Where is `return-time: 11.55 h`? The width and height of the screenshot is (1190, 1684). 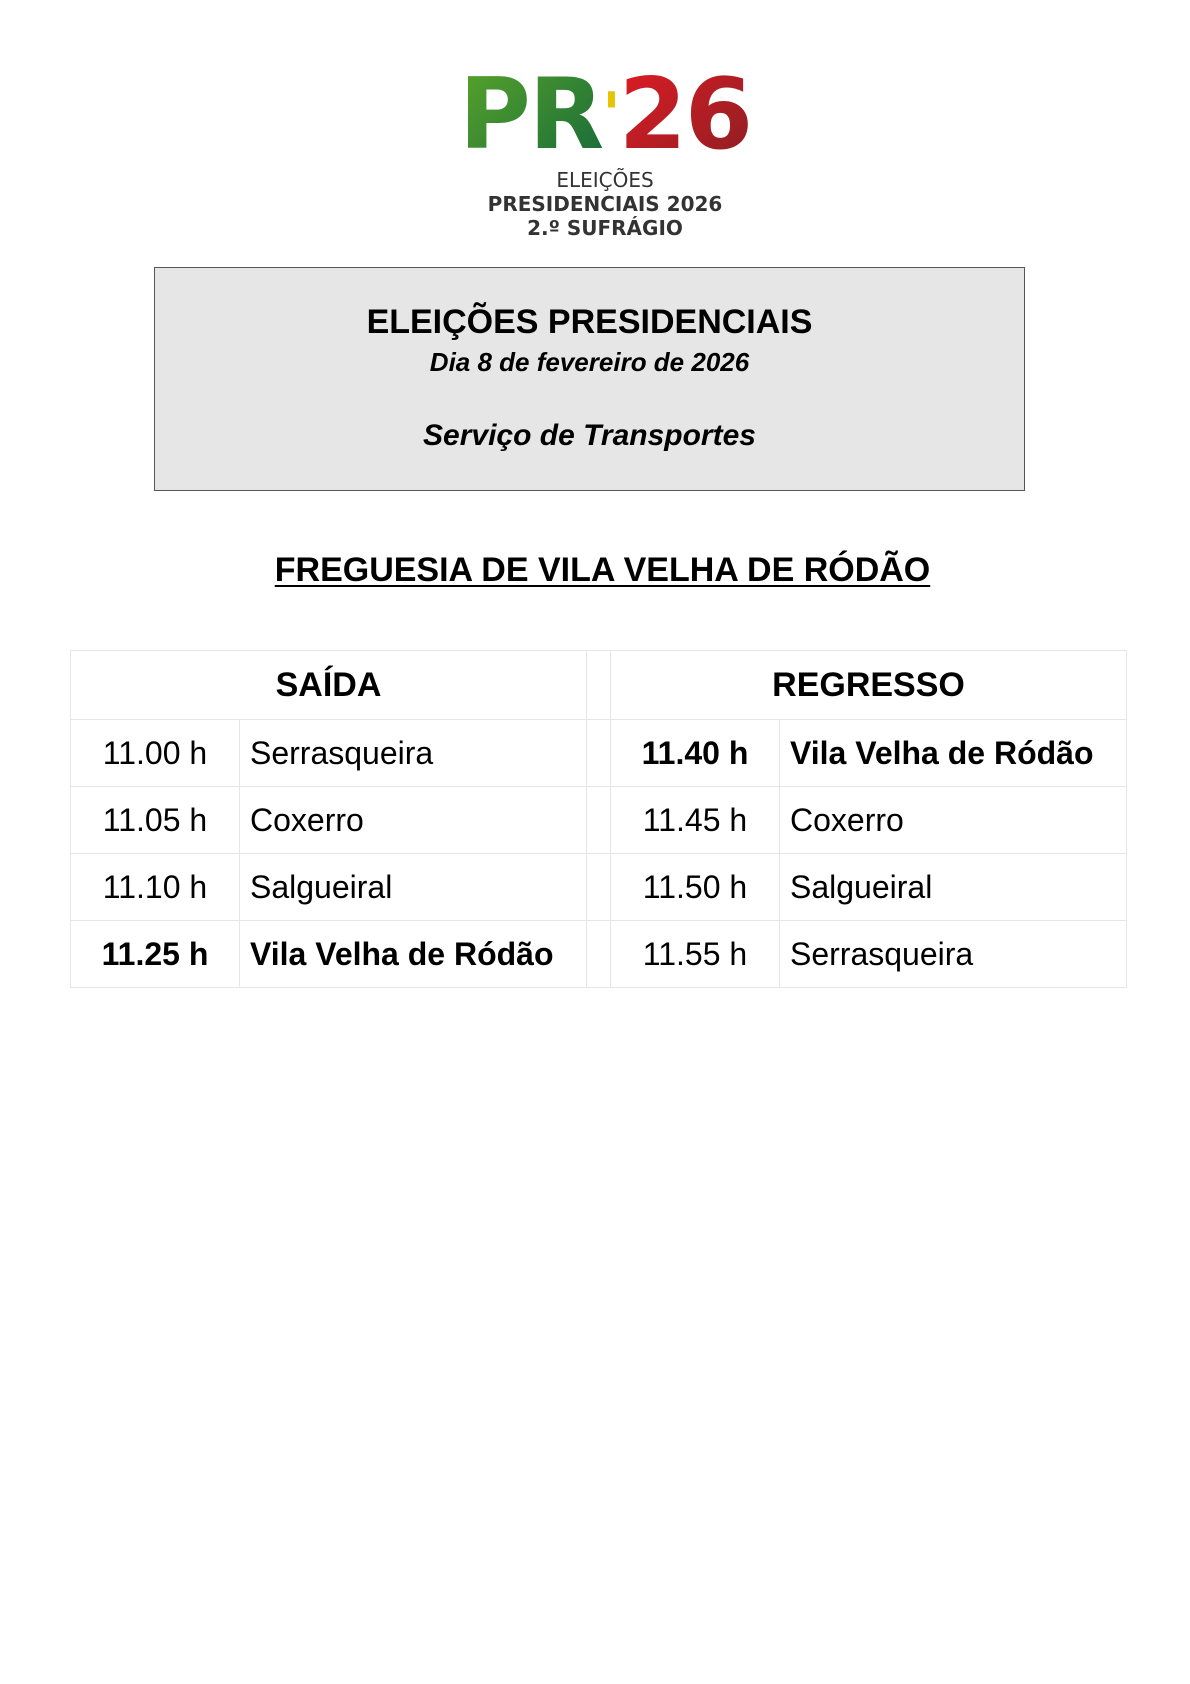
return-time: 11.55 h is located at coordinates (695, 954).